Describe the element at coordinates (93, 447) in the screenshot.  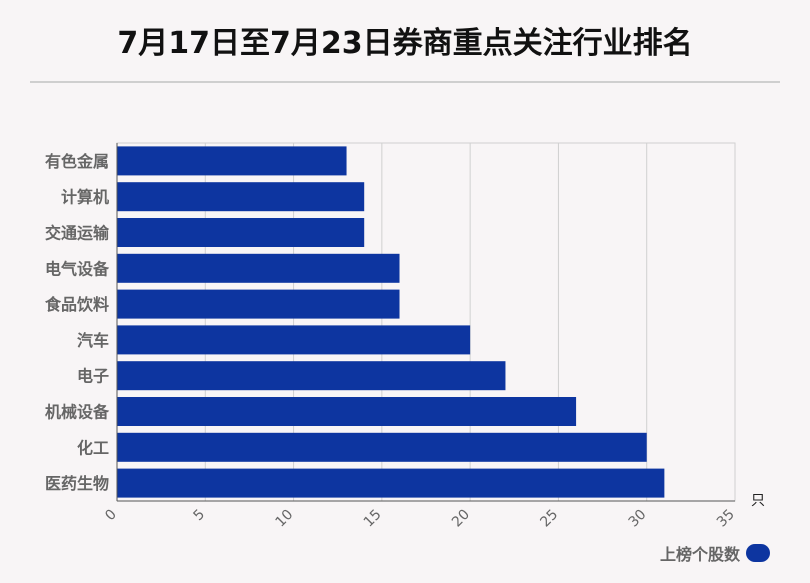
I see `category-label: 化工` at that location.